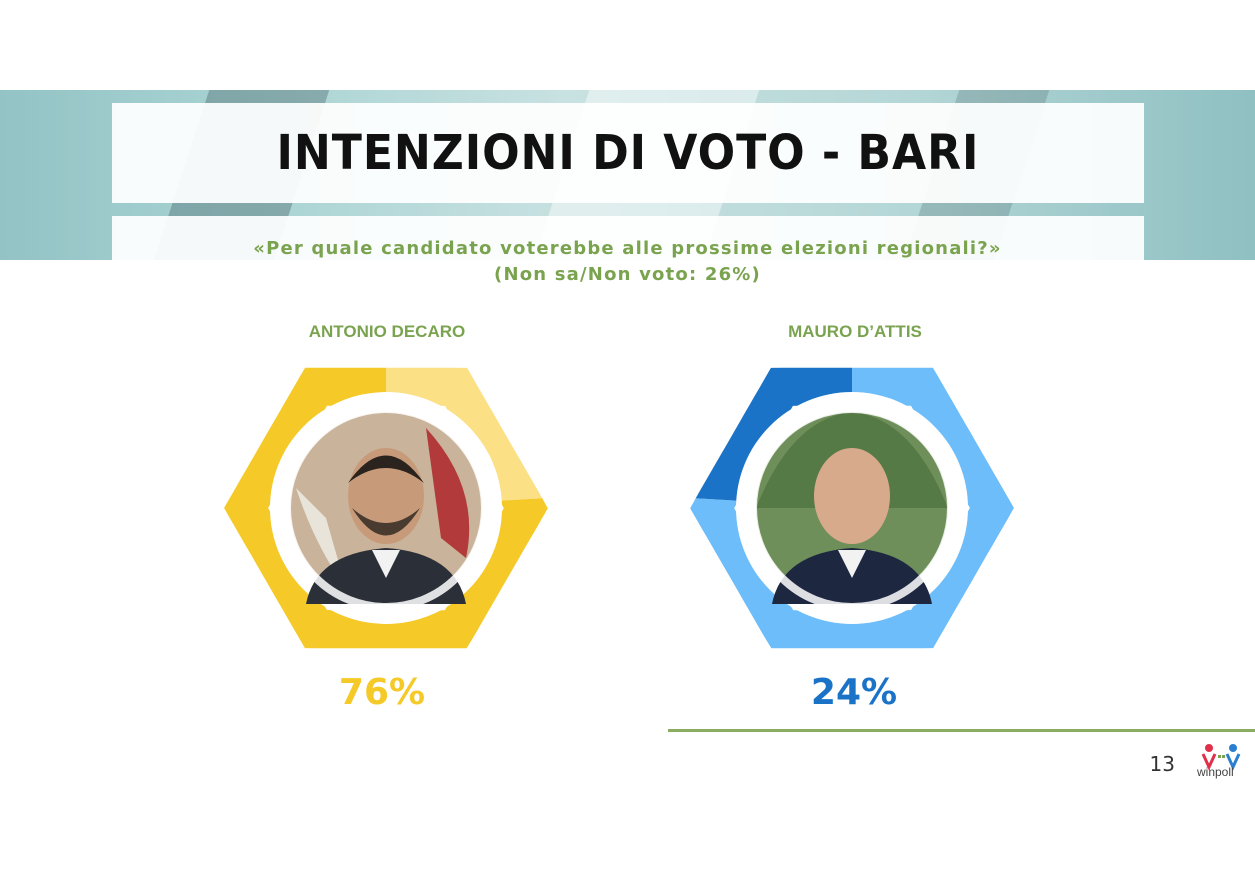 The image size is (1255, 887). Describe the element at coordinates (627, 274) in the screenshot. I see `undecided-note: (Non sa/Non voto: 26%)` at that location.